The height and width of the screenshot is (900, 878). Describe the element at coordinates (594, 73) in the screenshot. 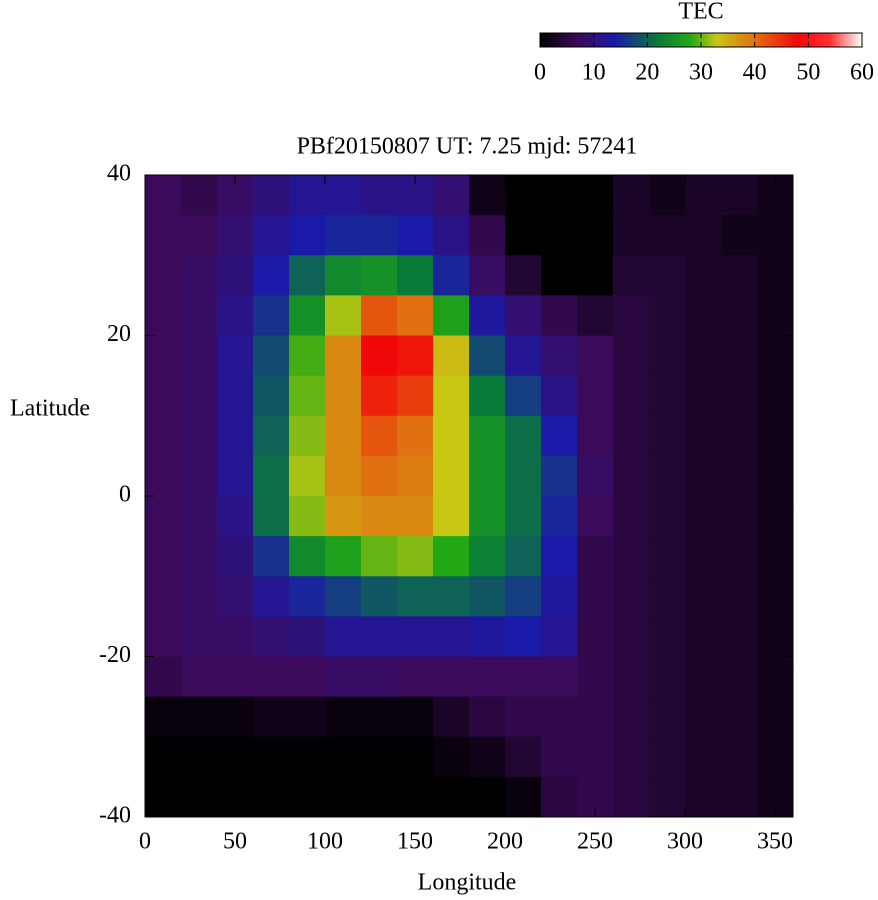

I see `colorbar-tick-label: 10` at that location.